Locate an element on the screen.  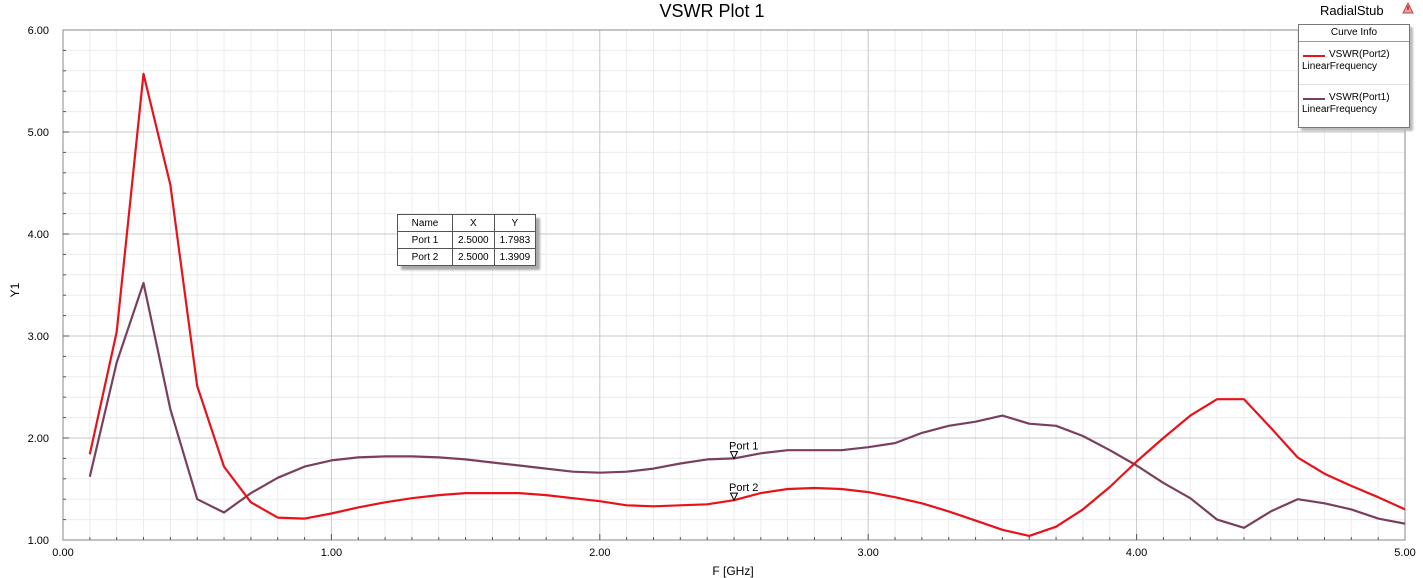
y-tick-label: 2.00 is located at coordinates (38, 439).